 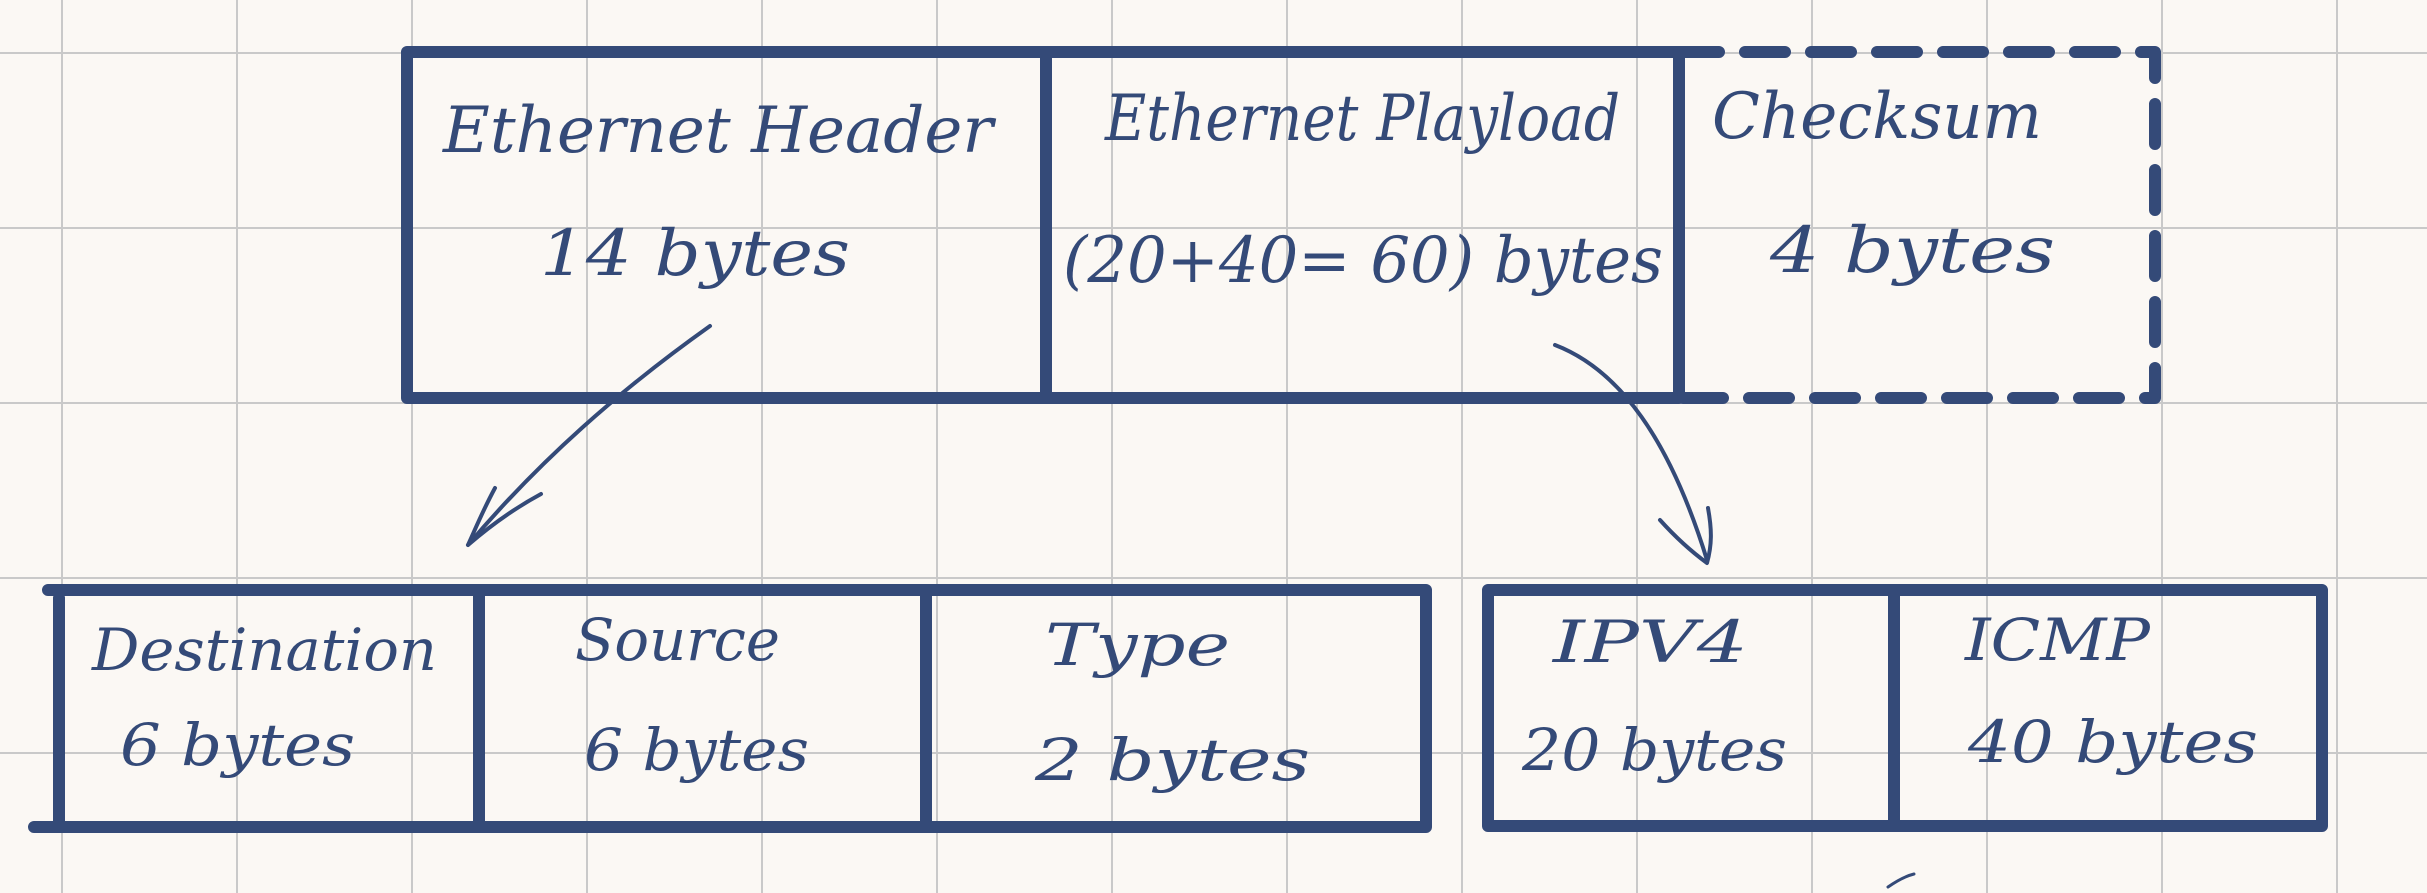 What do you see at coordinates (1631, 452) in the screenshot?
I see `payload-expansion-arrow` at bounding box center [1631, 452].